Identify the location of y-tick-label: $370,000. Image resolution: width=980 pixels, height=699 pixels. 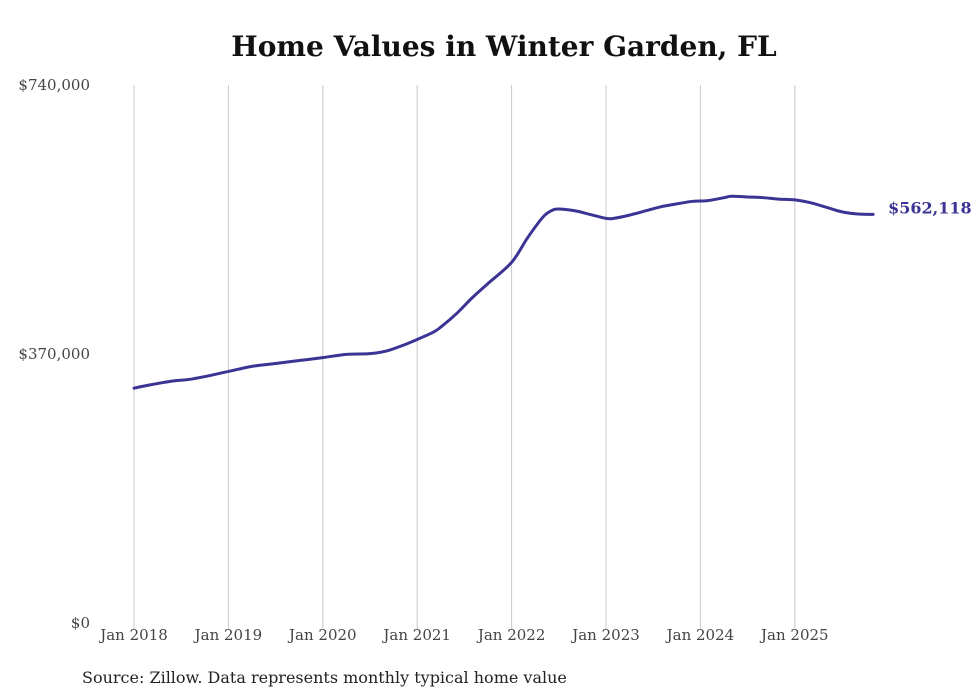
(54, 354).